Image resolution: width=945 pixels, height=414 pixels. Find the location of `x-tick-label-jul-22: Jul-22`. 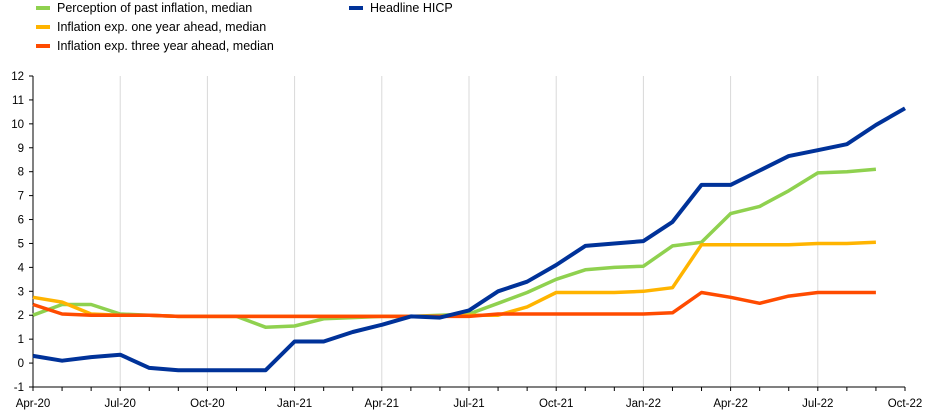

x-tick-label-jul-22: Jul-22 is located at coordinates (817, 404).